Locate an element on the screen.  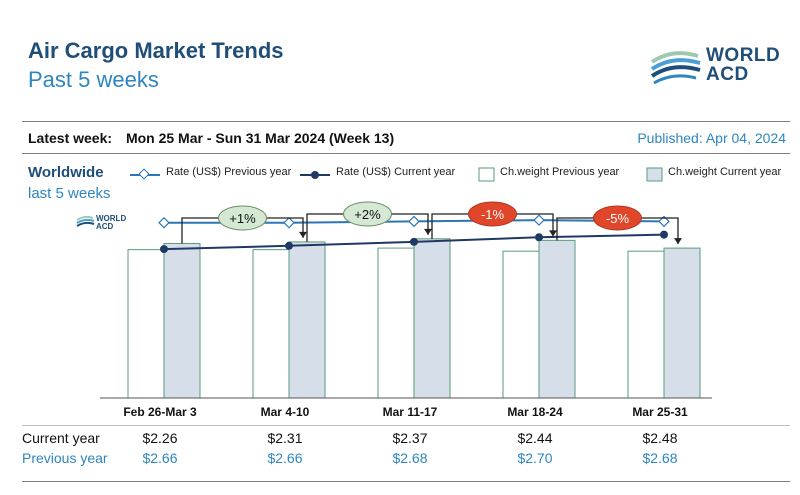
previous-year-label: Previous year is located at coordinates (65, 458).